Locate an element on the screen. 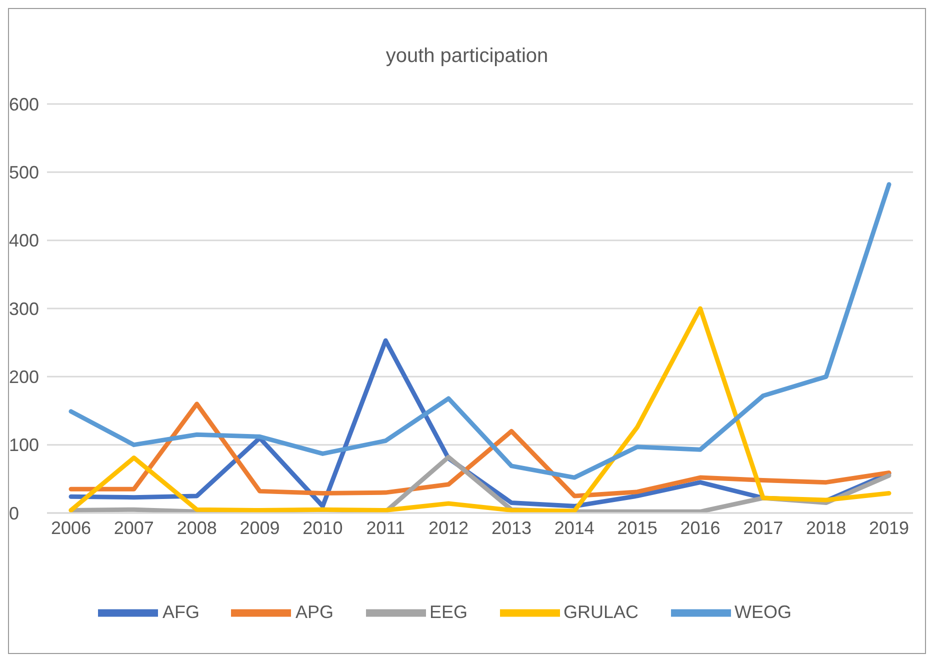 This screenshot has width=934, height=662. y-tick-label: 300 is located at coordinates (24, 308).